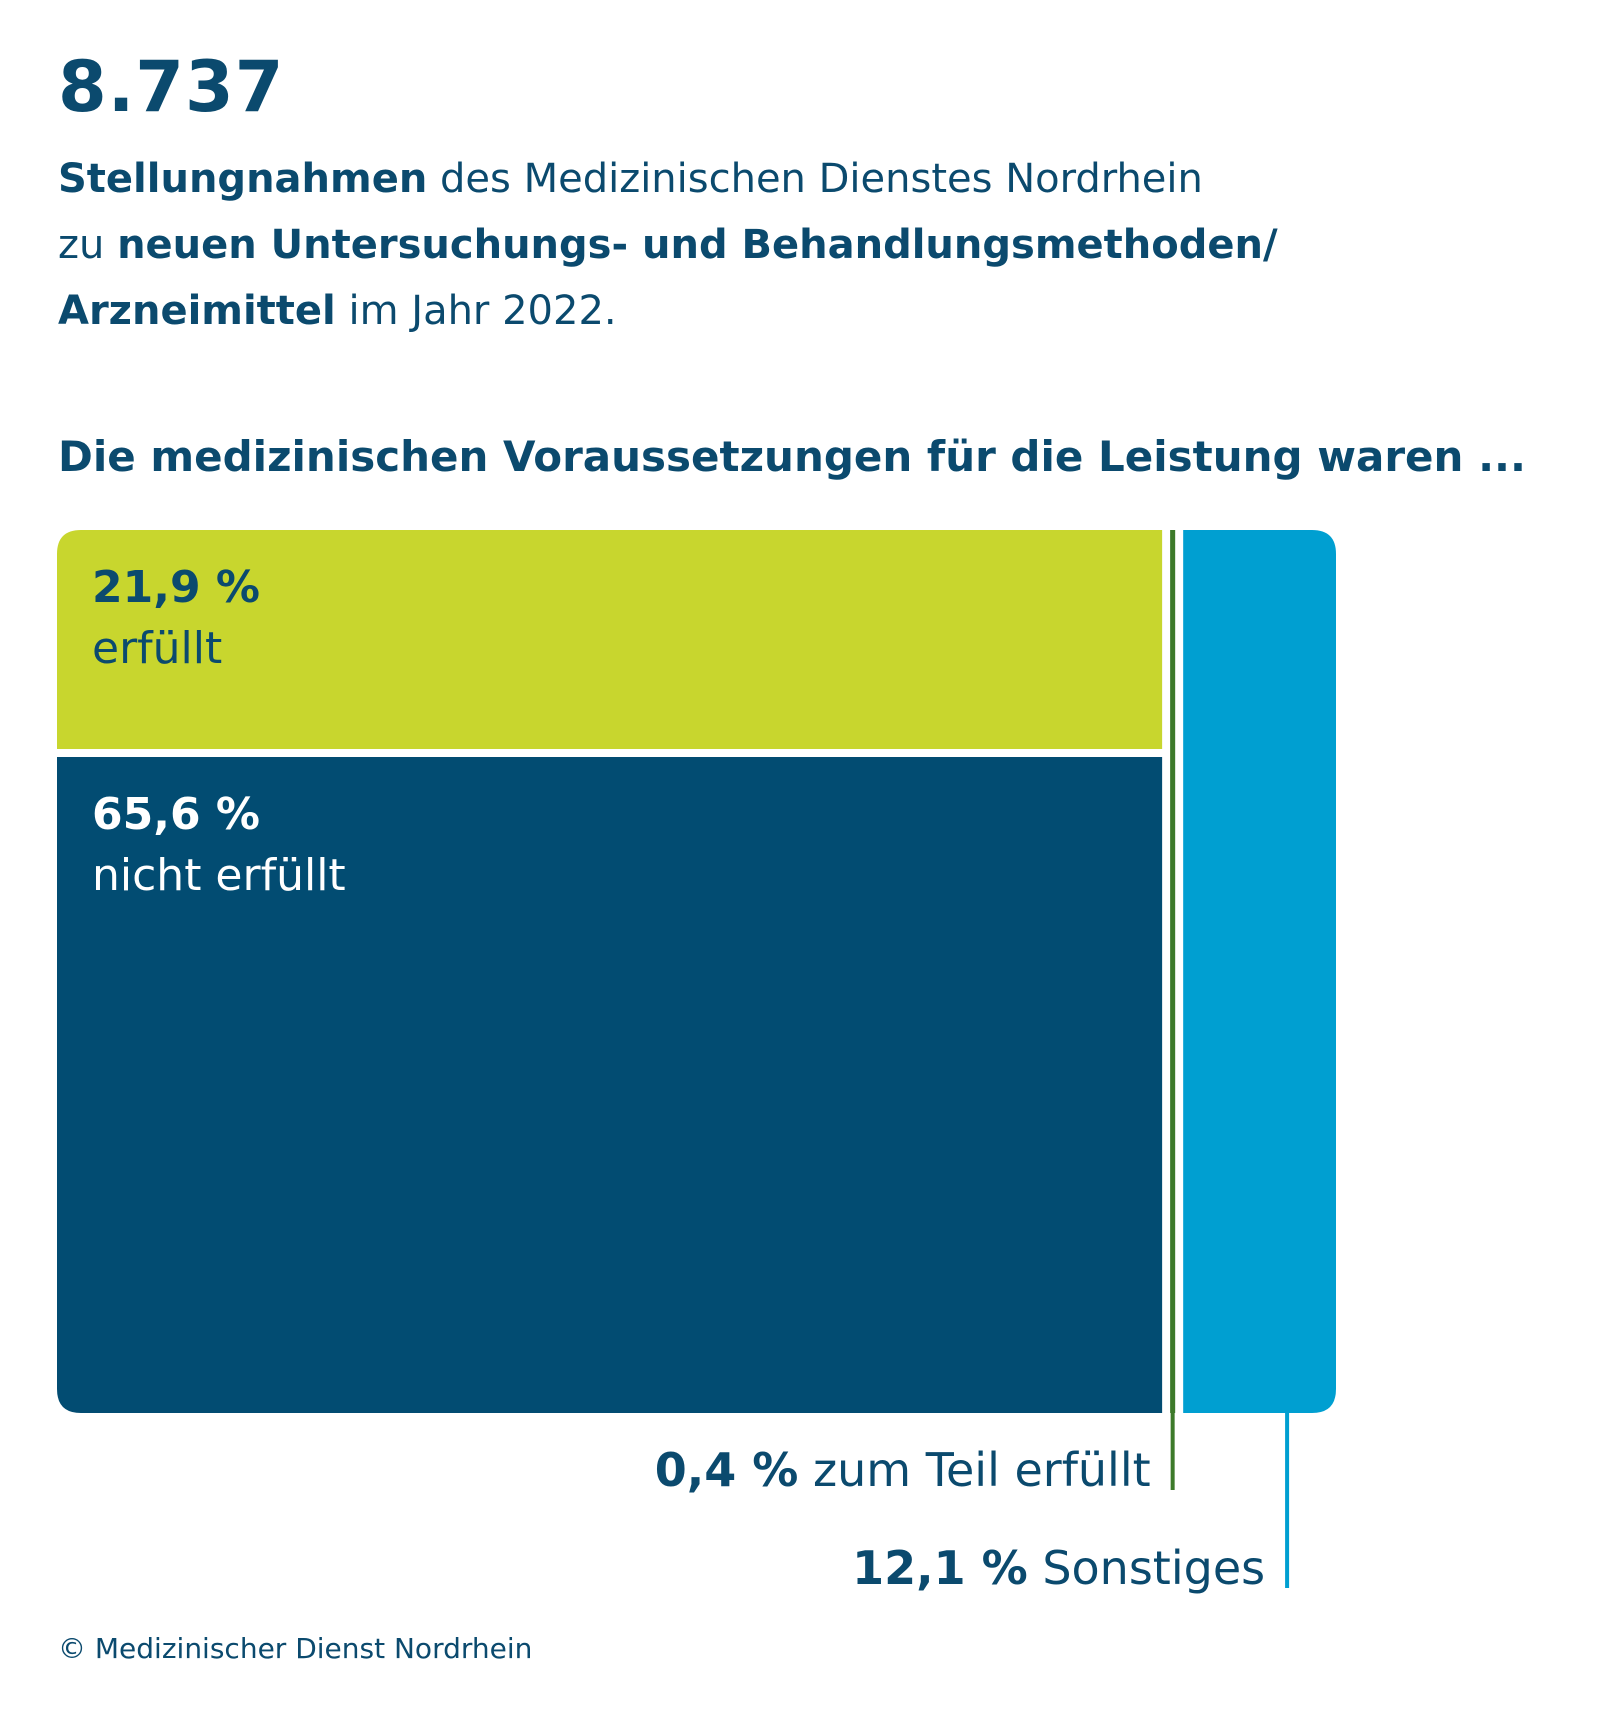 The image size is (1600, 1715). Describe the element at coordinates (974, 1470) in the screenshot. I see `label-zum-teil-erfuellt-text: zum Teil erfüllt` at that location.